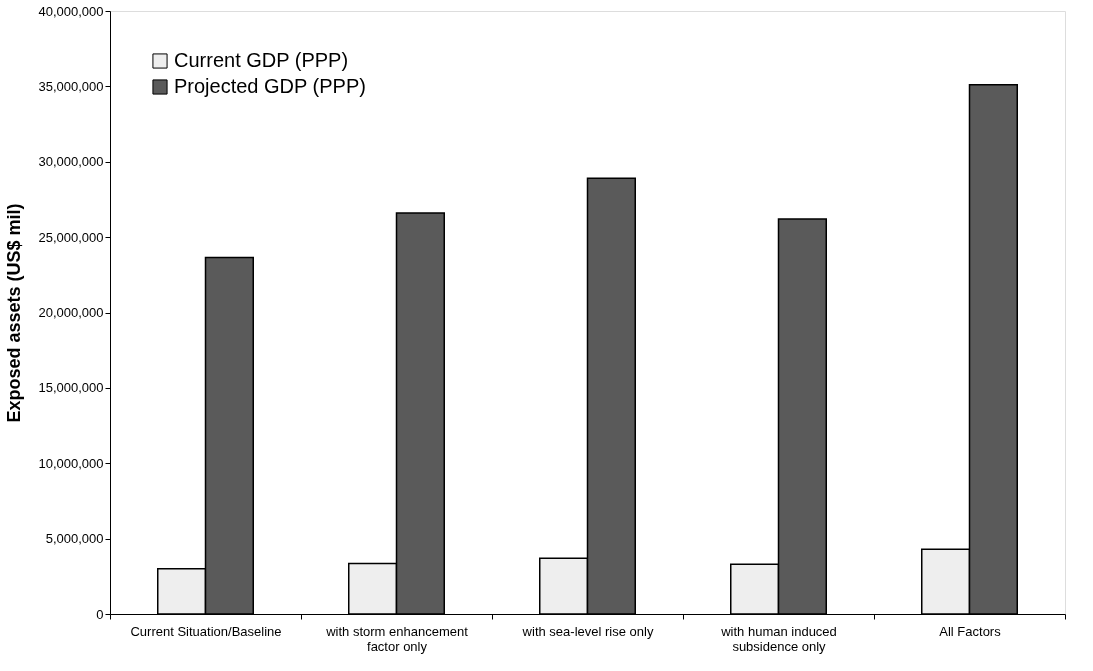  What do you see at coordinates (261, 60) in the screenshot?
I see `legend-label: Current GDP (PPP)` at bounding box center [261, 60].